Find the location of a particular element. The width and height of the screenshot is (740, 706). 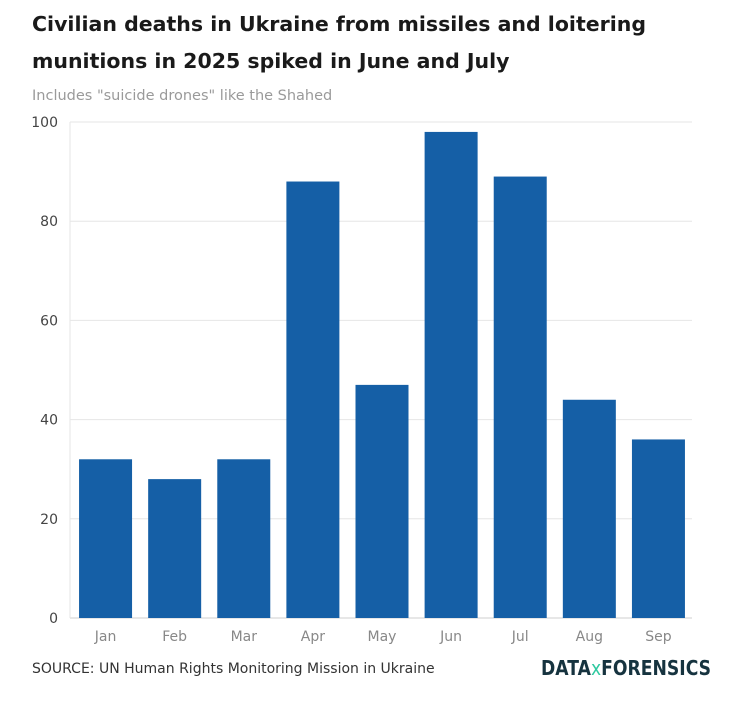

x-tick-label: Apr is located at coordinates (313, 637).